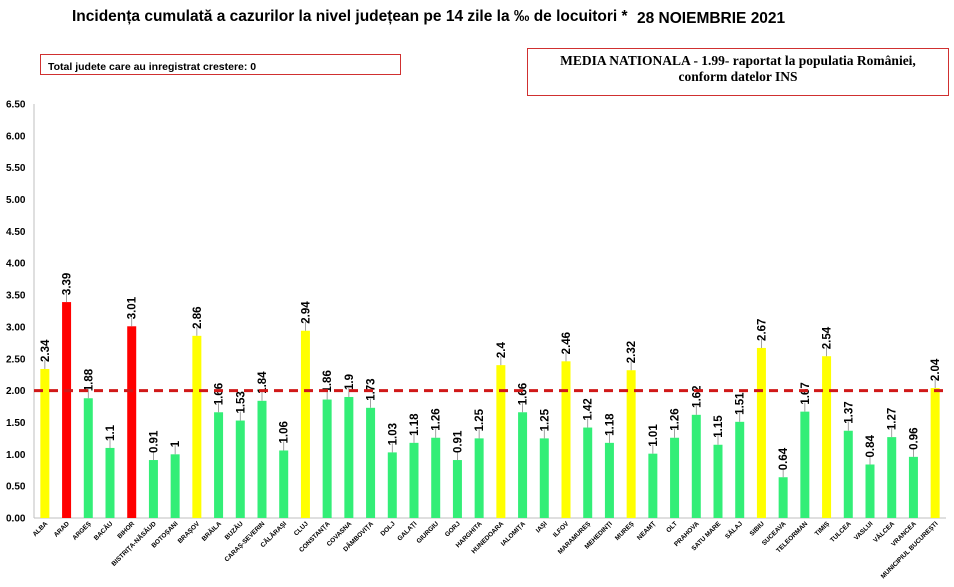 The width and height of the screenshot is (954, 587). Describe the element at coordinates (914, 438) in the screenshot. I see `value-label: 0.96` at that location.